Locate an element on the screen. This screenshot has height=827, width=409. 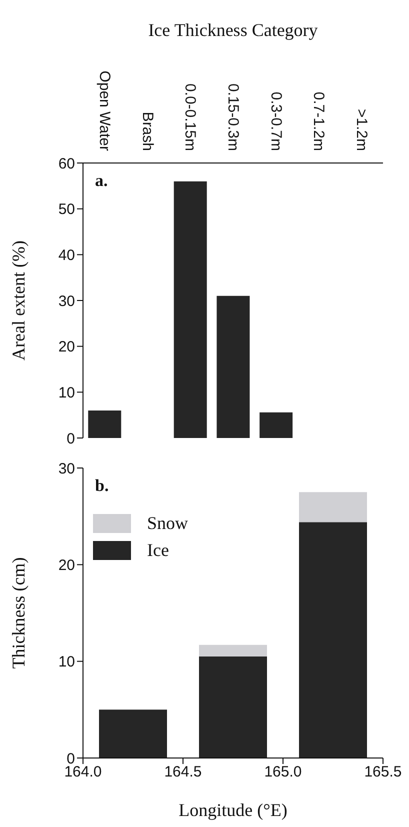
x-tick-label: 165.5 is located at coordinates (383, 772).